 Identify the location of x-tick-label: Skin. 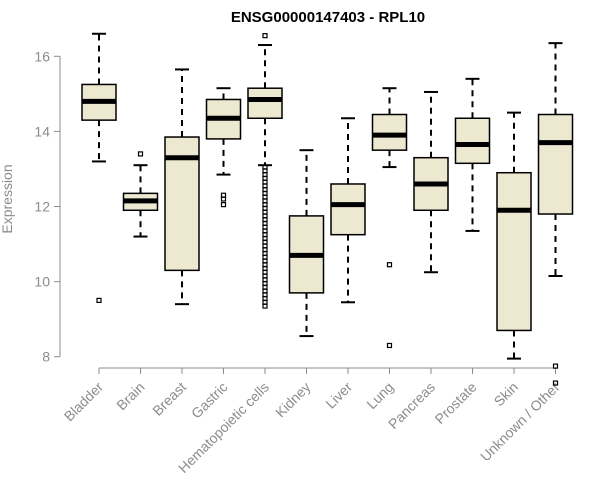
(506, 394).